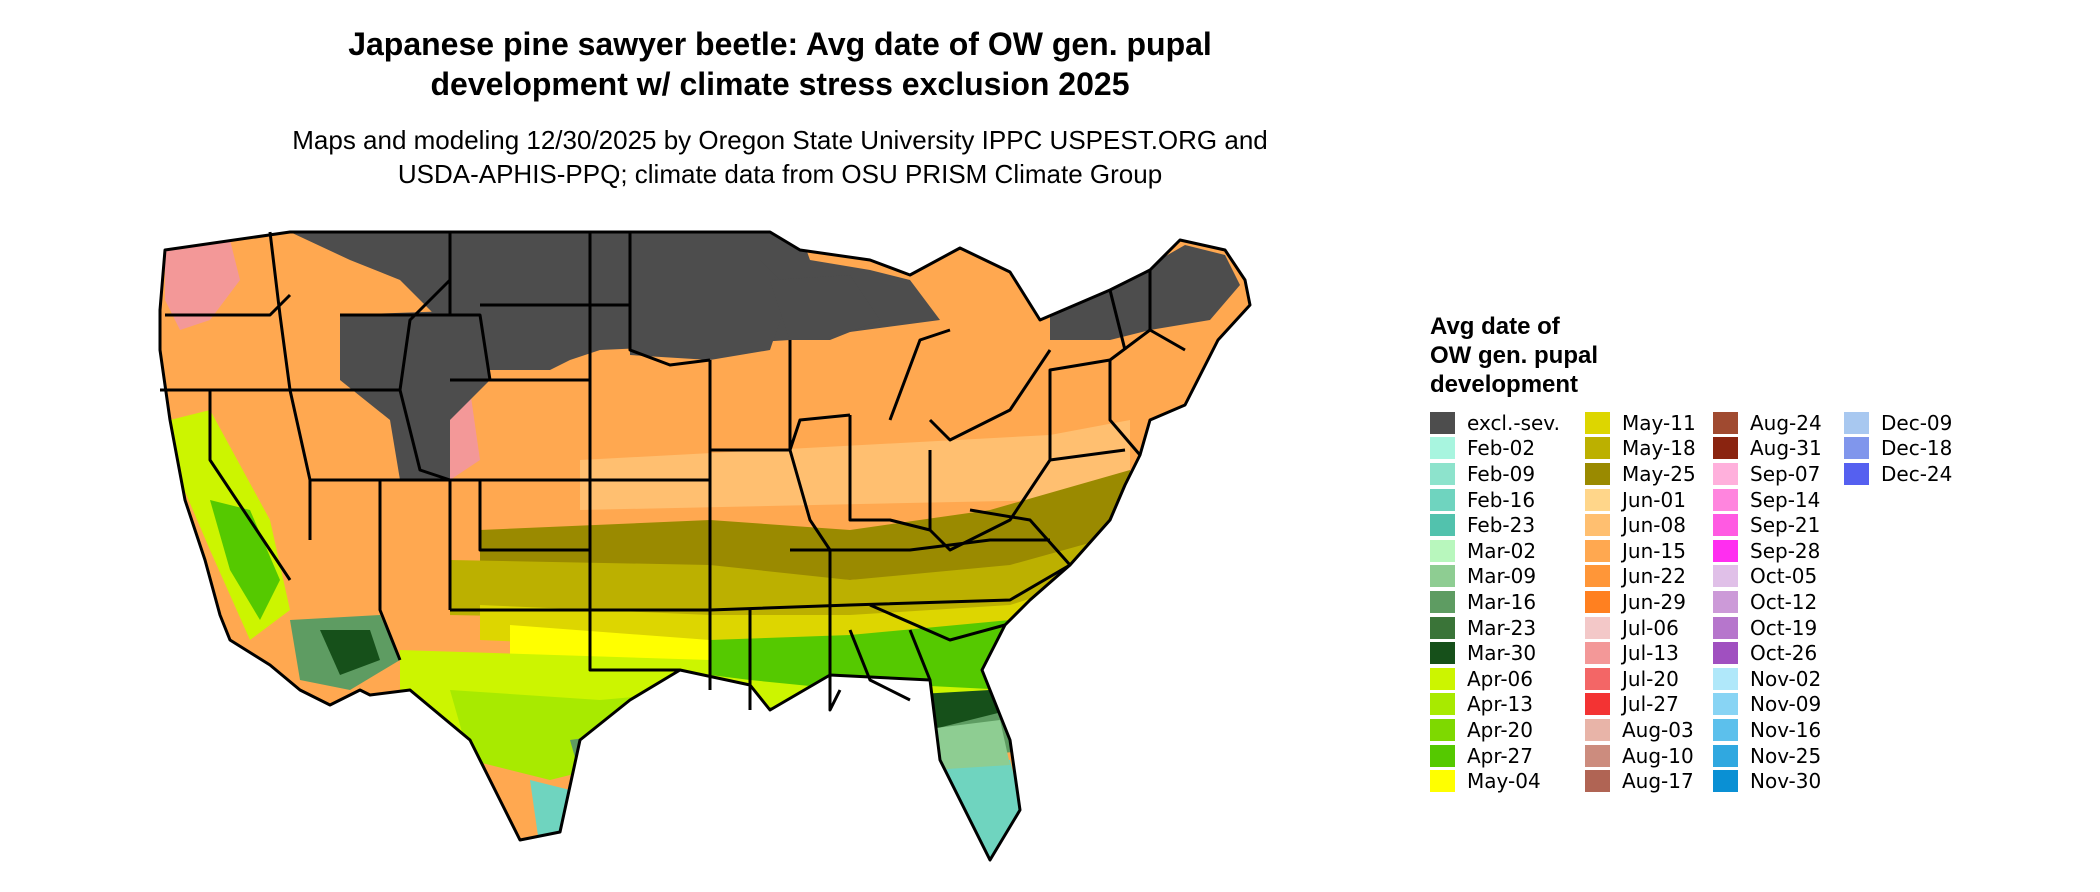 Image resolution: width=2100 pixels, height=892 pixels. What do you see at coordinates (1658, 755) in the screenshot?
I see `legend-label: Aug-10` at bounding box center [1658, 755].